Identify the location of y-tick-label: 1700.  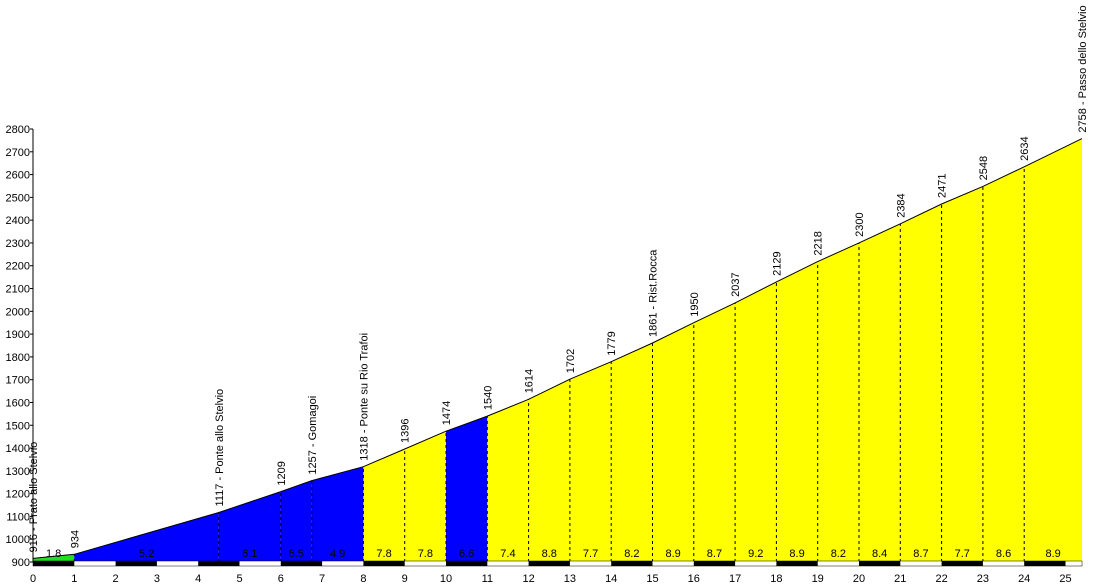
(18, 381).